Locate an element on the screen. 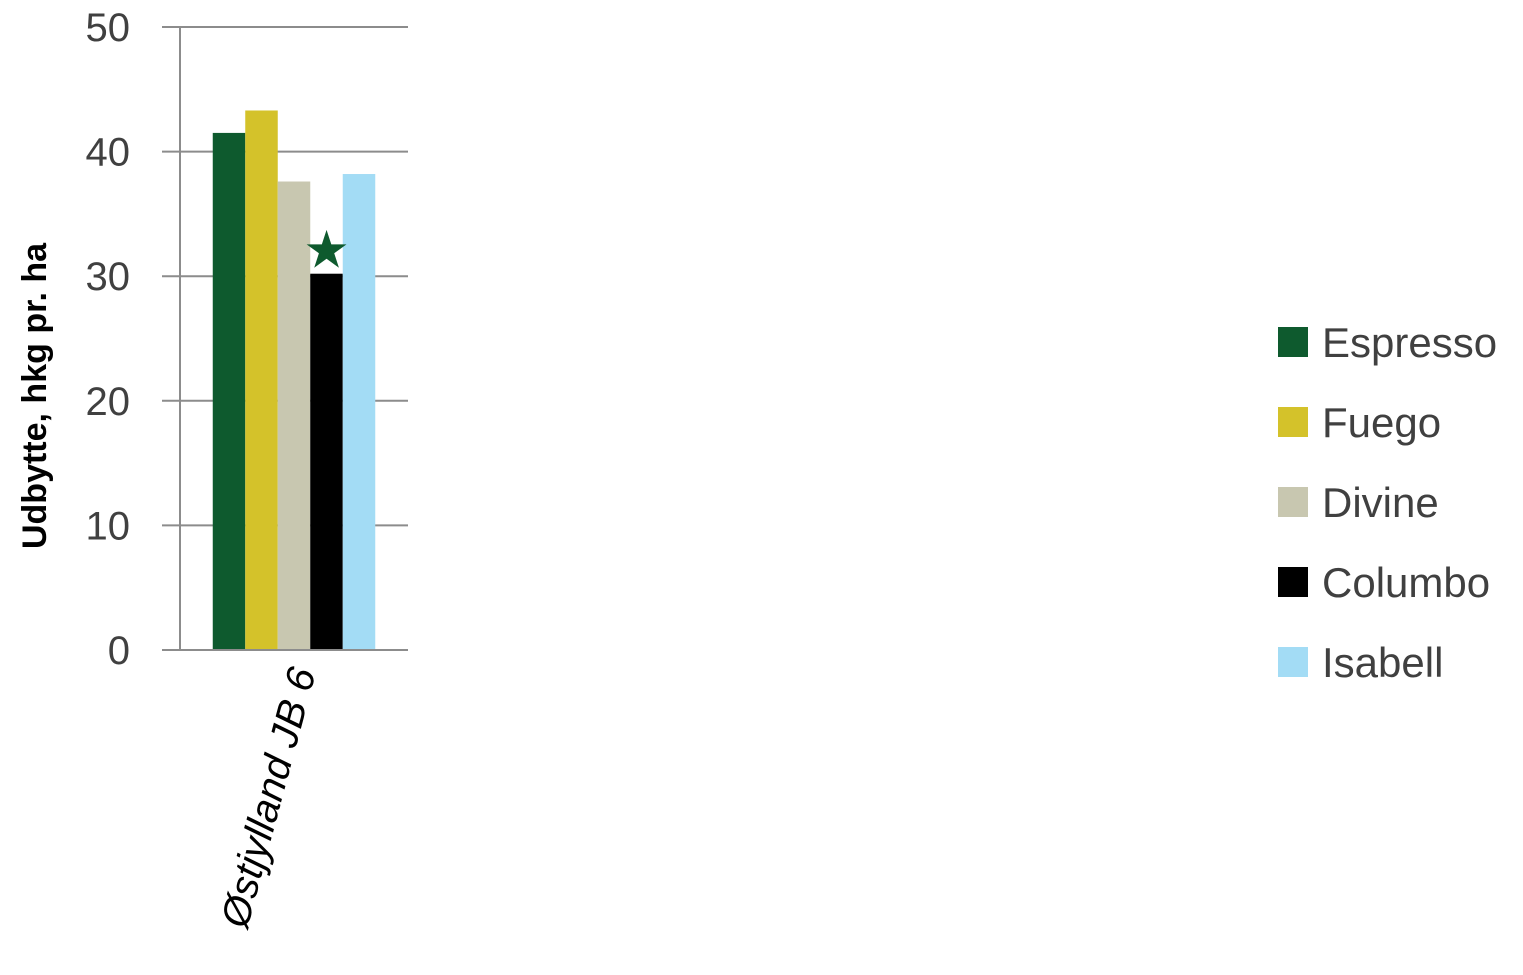  legend-label-espresso: Espresso is located at coordinates (1409, 342).